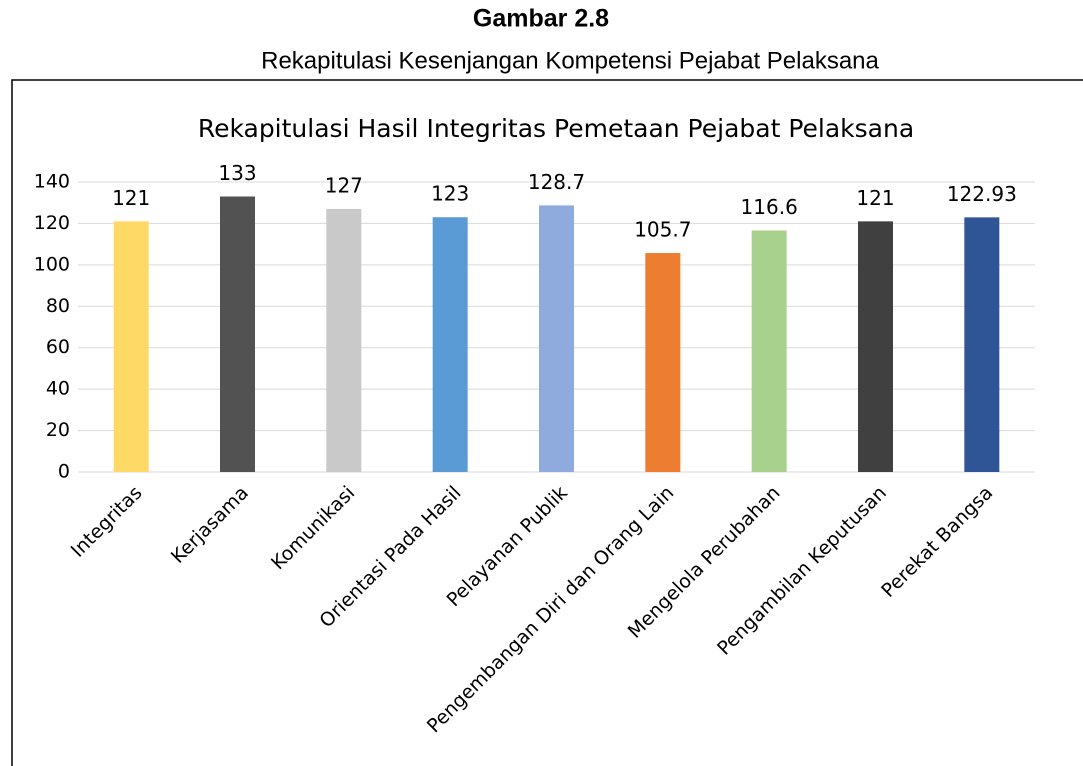  I want to click on y-tick-label: 140, so click(52, 182).